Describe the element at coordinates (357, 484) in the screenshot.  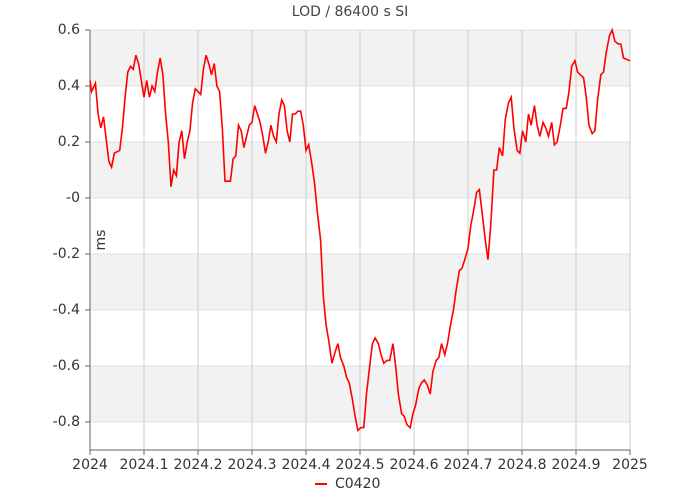
I see `legend-label: C0420` at that location.